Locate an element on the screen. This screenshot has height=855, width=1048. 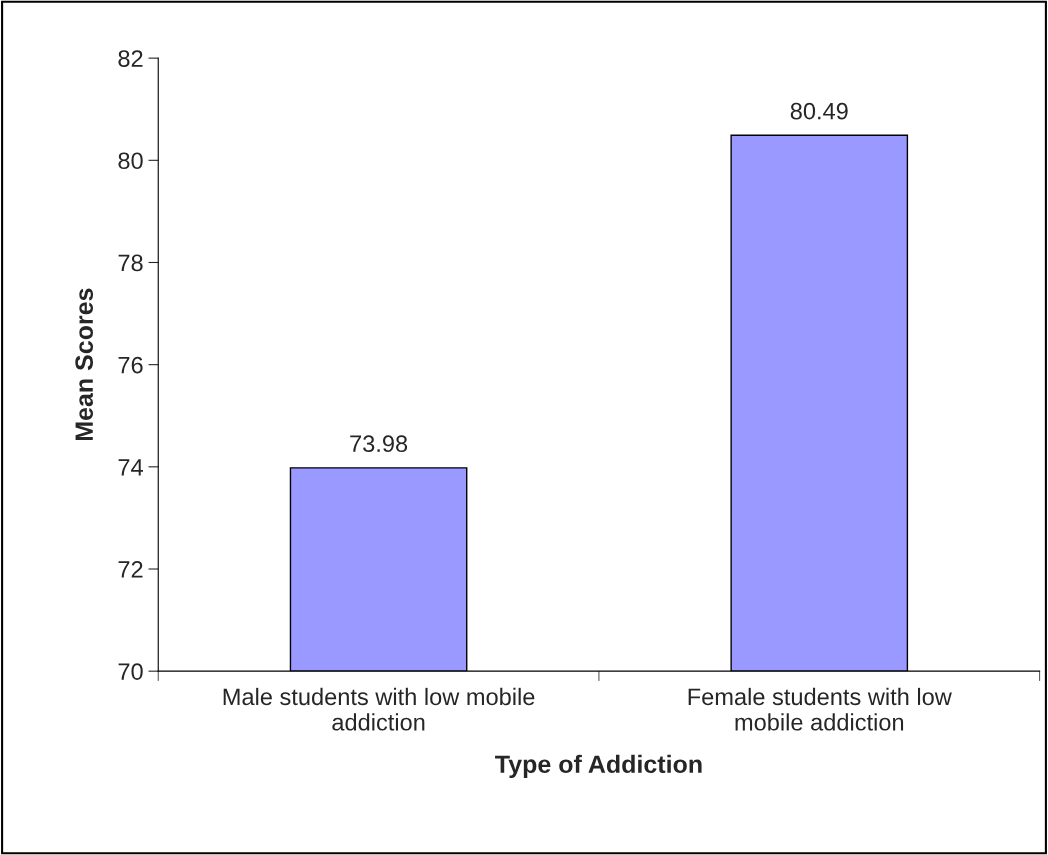
y-tick-label: 78 is located at coordinates (130, 263).